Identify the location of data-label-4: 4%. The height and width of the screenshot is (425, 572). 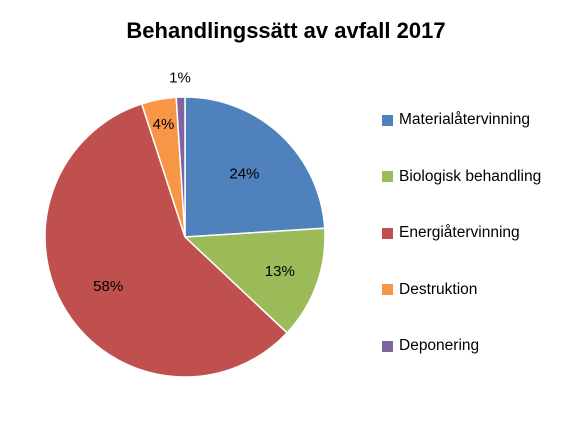
(164, 124).